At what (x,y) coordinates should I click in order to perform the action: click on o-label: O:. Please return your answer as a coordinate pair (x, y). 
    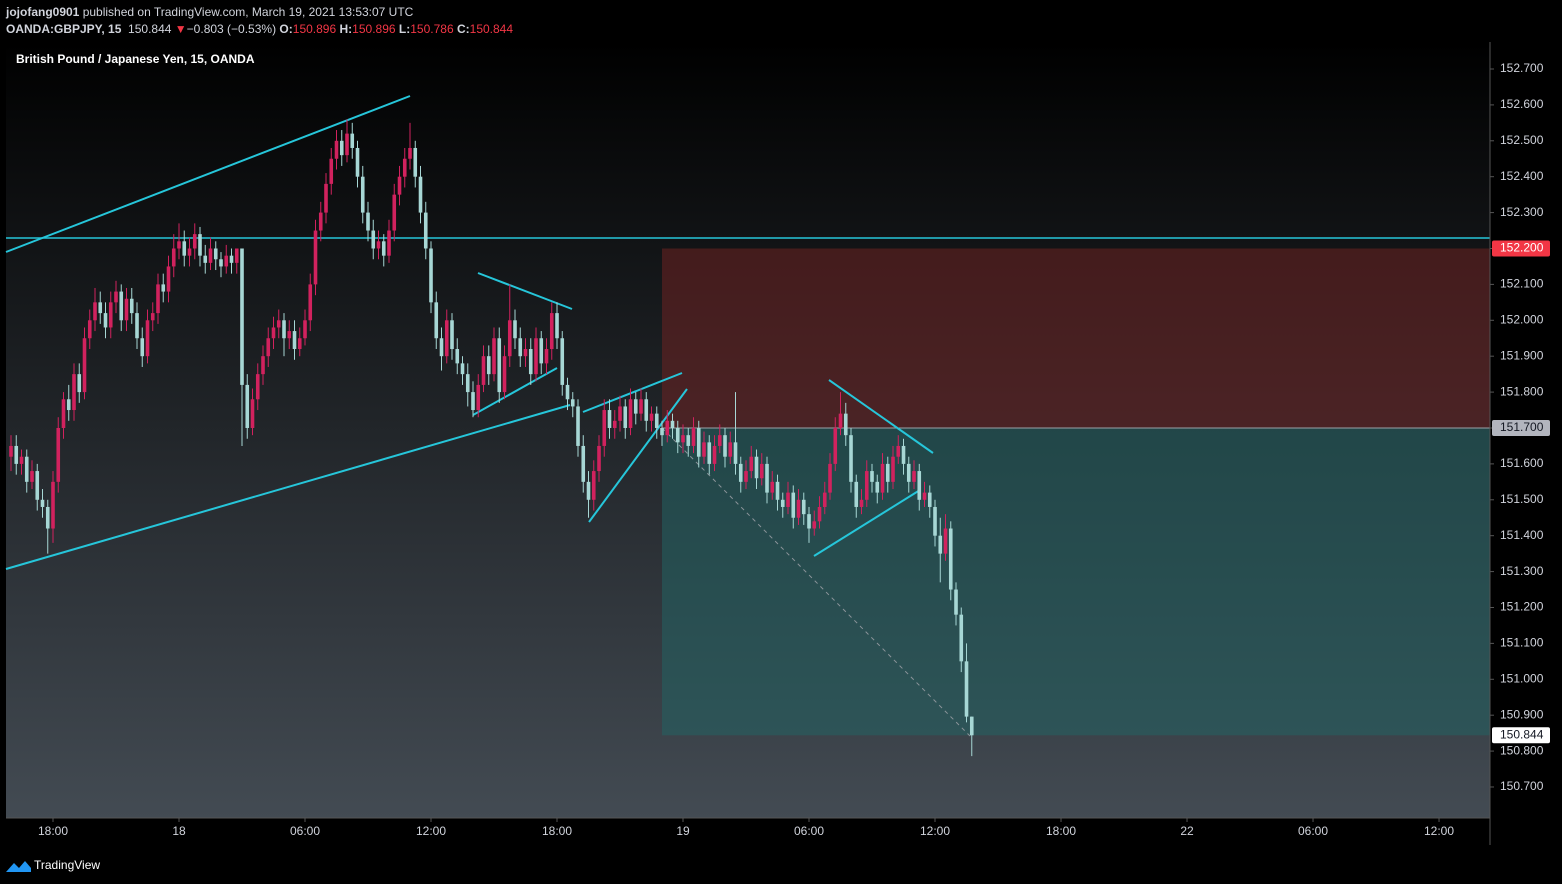
    Looking at the image, I should click on (286, 29).